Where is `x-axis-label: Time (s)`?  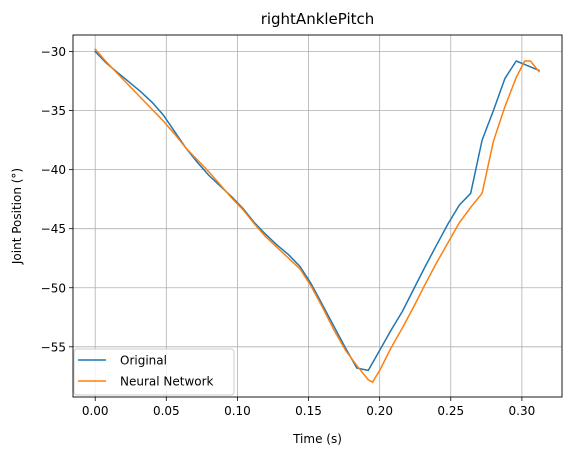 x-axis-label: Time (s) is located at coordinates (317, 439).